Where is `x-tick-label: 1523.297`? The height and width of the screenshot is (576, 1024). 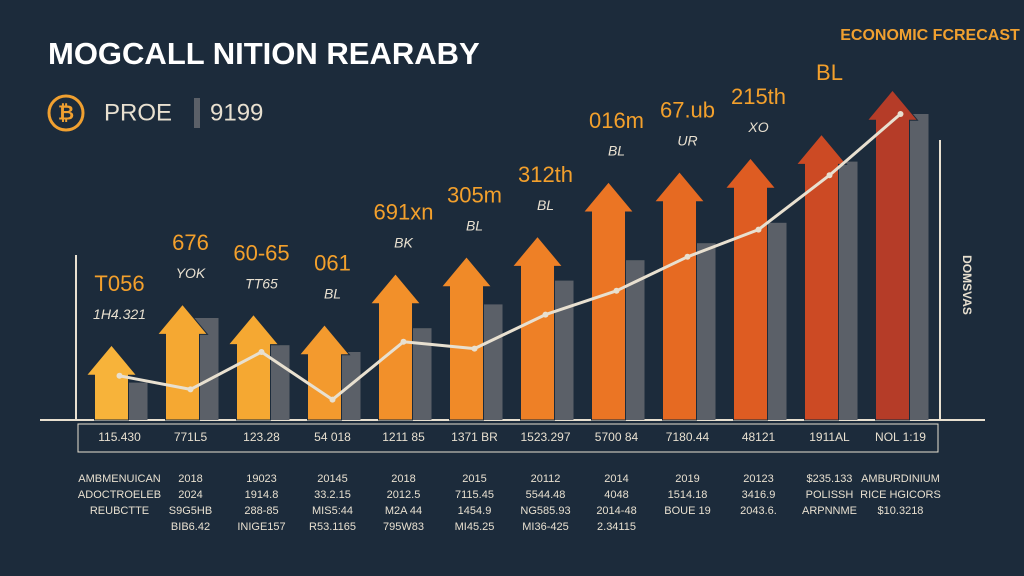 x-tick-label: 1523.297 is located at coordinates (545, 437).